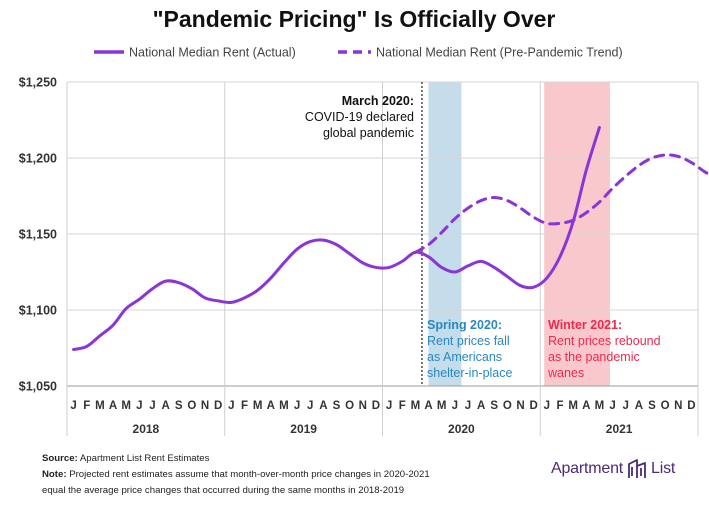 This screenshot has width=709, height=510. What do you see at coordinates (354, 19) in the screenshot?
I see `chart-title: "Pandemic Pricing" Is Officially Over` at bounding box center [354, 19].